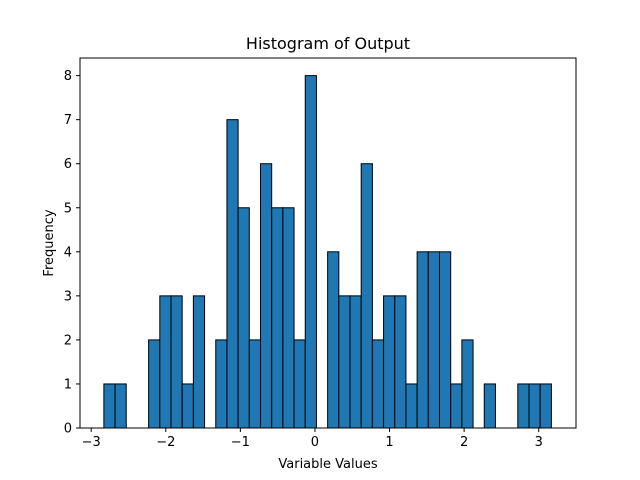 The width and height of the screenshot is (640, 480). What do you see at coordinates (68, 120) in the screenshot?
I see `y-tick-label: 7` at bounding box center [68, 120].